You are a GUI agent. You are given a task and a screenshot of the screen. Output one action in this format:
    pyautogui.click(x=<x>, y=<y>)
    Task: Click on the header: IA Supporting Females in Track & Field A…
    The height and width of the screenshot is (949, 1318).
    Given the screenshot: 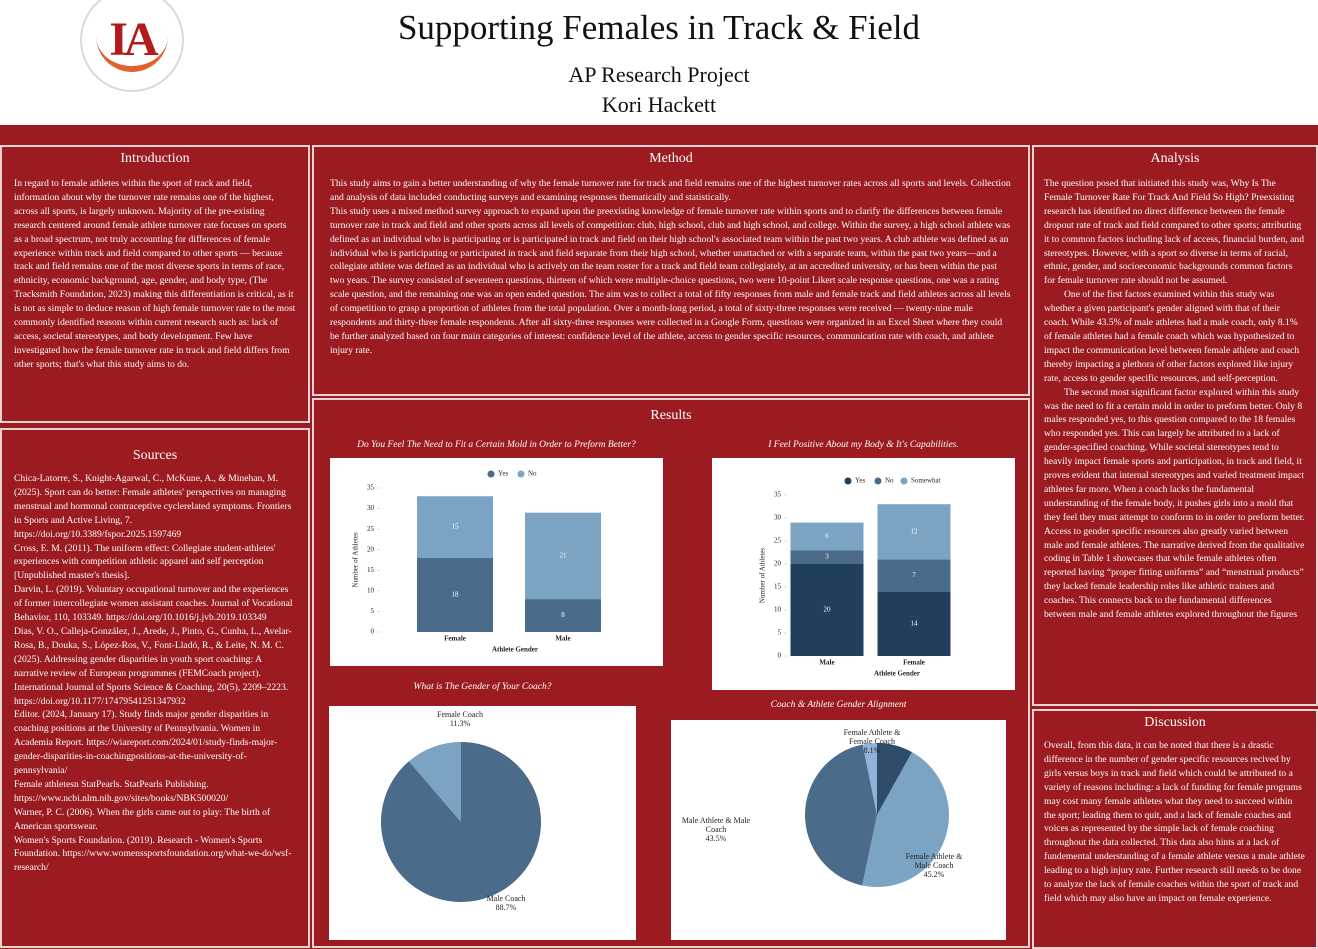 What is the action you would take?
    pyautogui.click(x=659, y=62)
    